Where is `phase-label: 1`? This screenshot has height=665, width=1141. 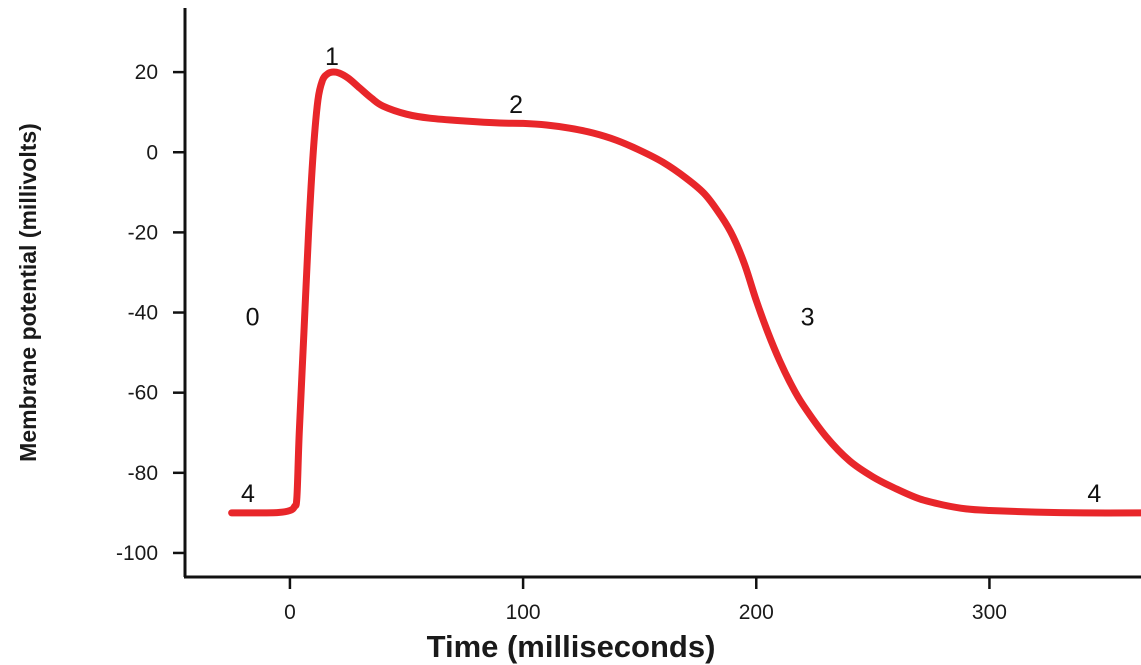 phase-label: 1 is located at coordinates (332, 57).